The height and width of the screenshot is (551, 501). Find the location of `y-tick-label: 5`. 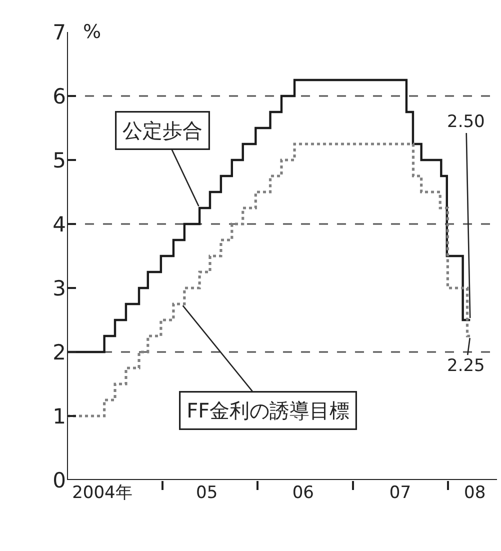

y-tick-label: 5 is located at coordinates (59, 160).